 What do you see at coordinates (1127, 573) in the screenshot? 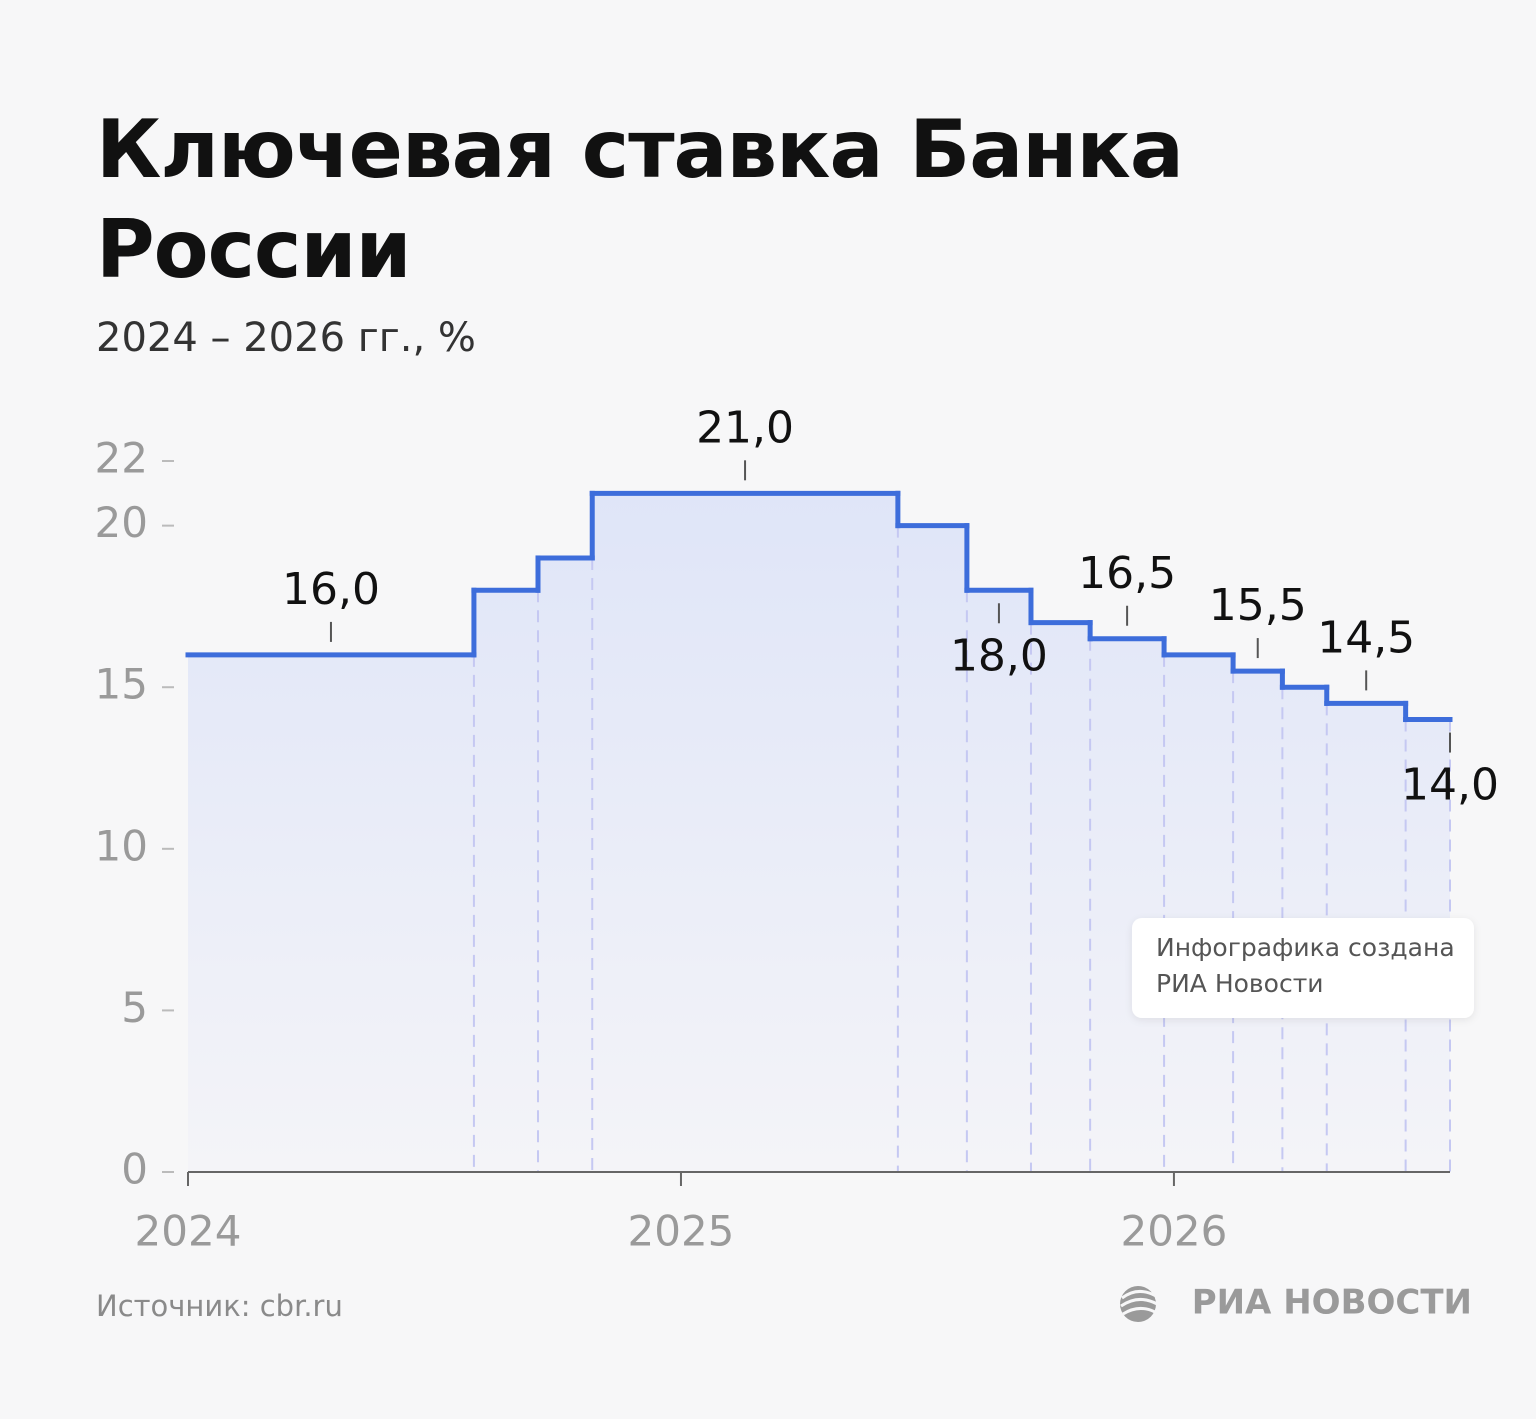
I see `data-label: 16,5` at bounding box center [1127, 573].